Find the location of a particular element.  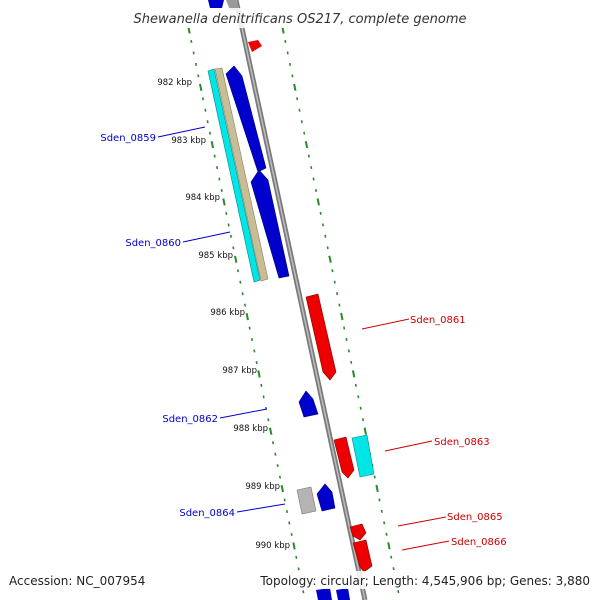

tick-label: 982 kbp is located at coordinates (174, 83).